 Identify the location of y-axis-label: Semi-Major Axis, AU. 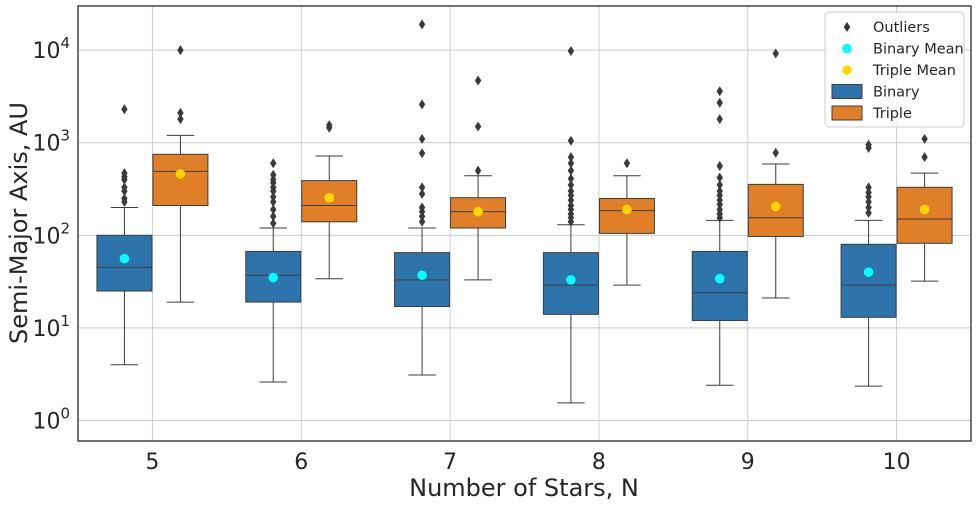
(19, 223).